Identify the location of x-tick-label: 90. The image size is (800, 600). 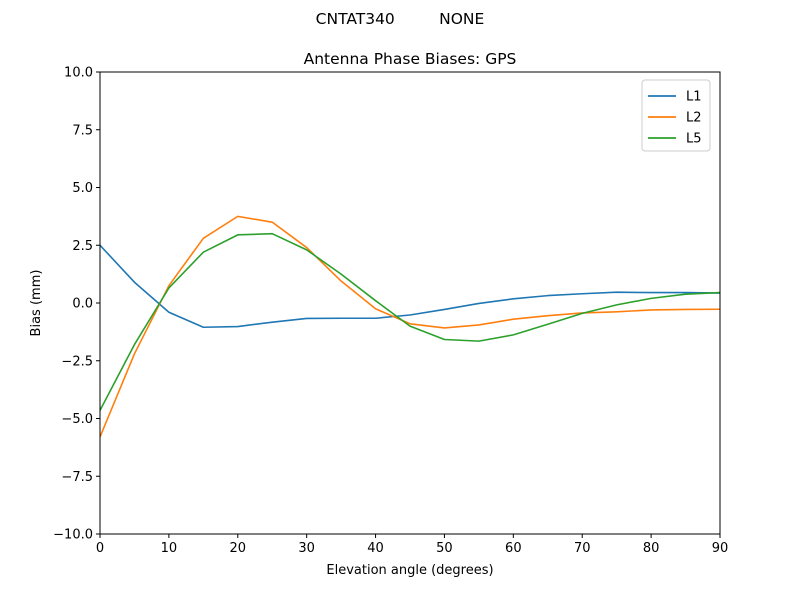
(720, 548).